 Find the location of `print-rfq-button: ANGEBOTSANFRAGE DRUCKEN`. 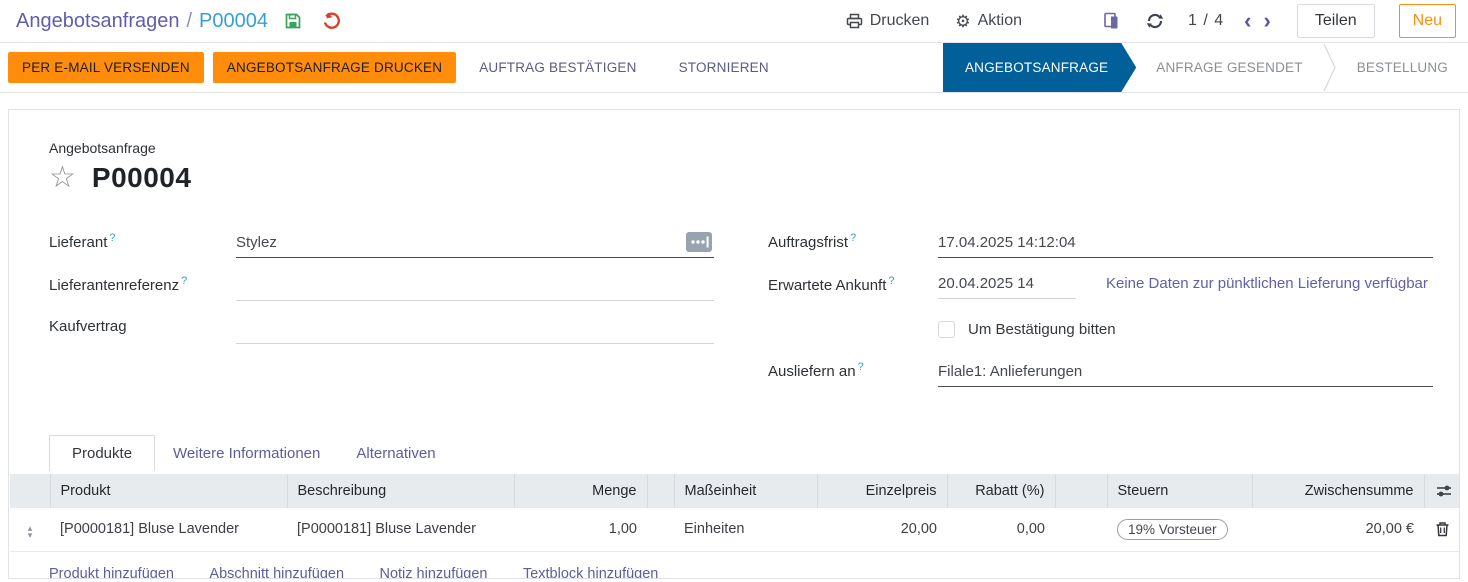

print-rfq-button: ANGEBOTSANFRAGE DRUCKEN is located at coordinates (334, 67).